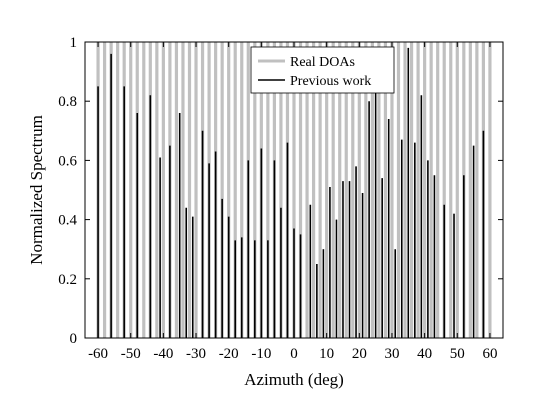 The width and height of the screenshot is (560, 420). What do you see at coordinates (261, 354) in the screenshot?
I see `x-tick-label: -10` at bounding box center [261, 354].